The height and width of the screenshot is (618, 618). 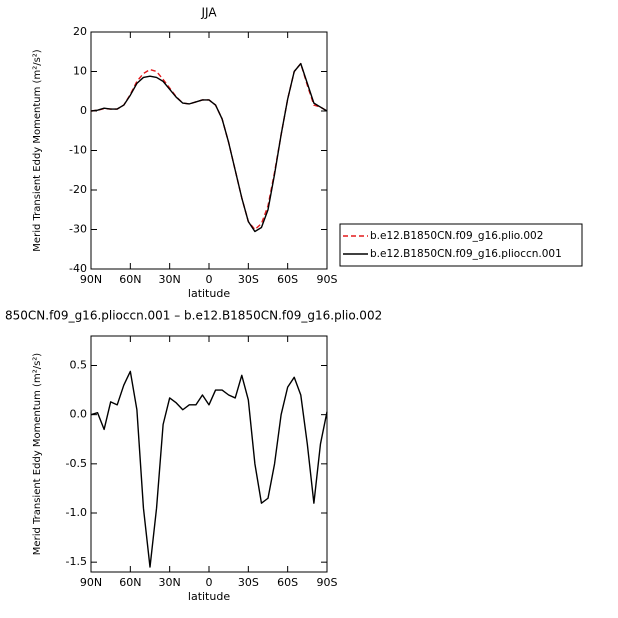 What do you see at coordinates (78, 150) in the screenshot?
I see `y-tick-label: -10` at bounding box center [78, 150].